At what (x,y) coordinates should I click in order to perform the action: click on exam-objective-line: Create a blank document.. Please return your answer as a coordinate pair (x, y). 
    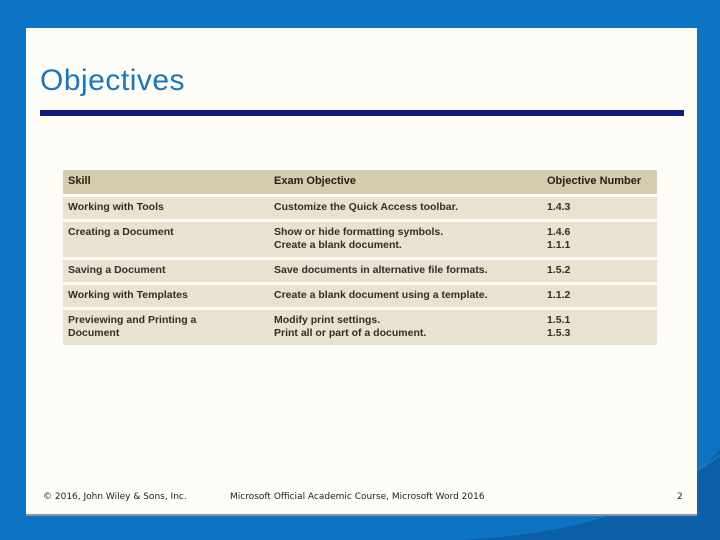
    Looking at the image, I should click on (338, 245).